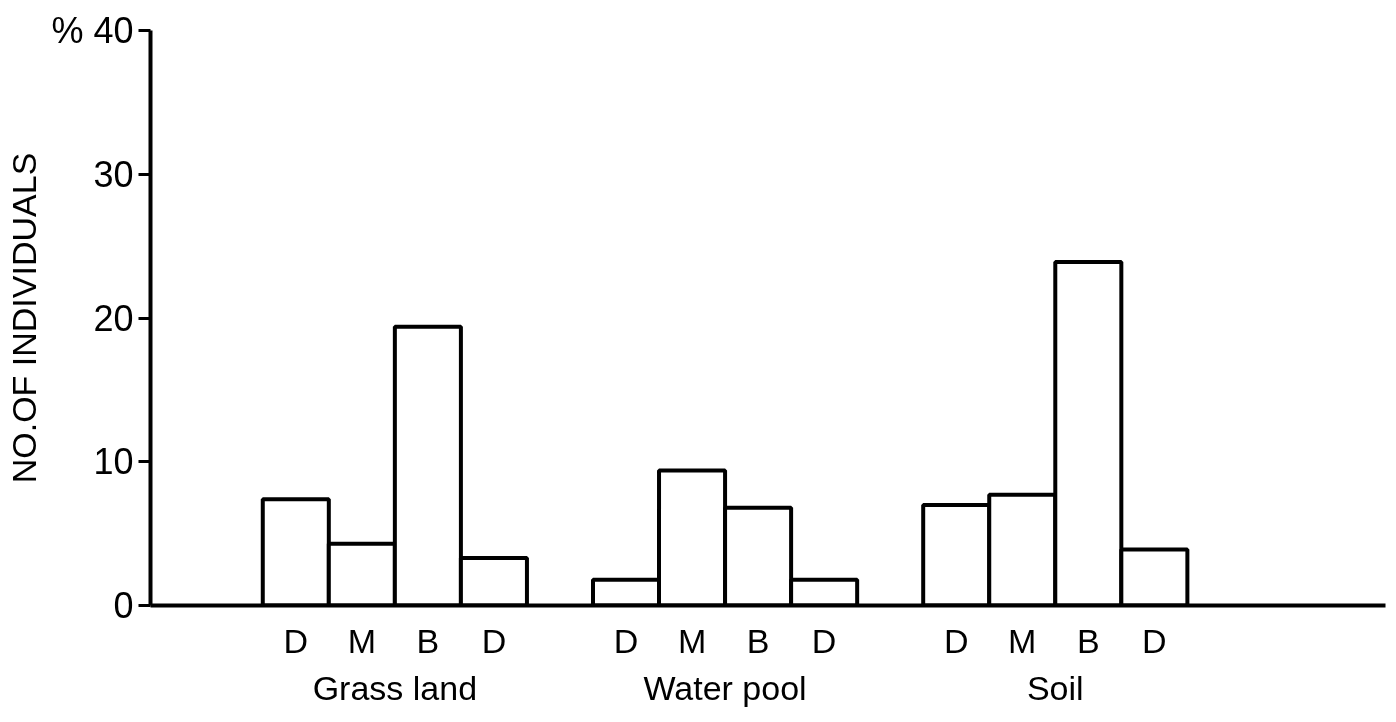  I want to click on text: Grass land, so click(395, 687).